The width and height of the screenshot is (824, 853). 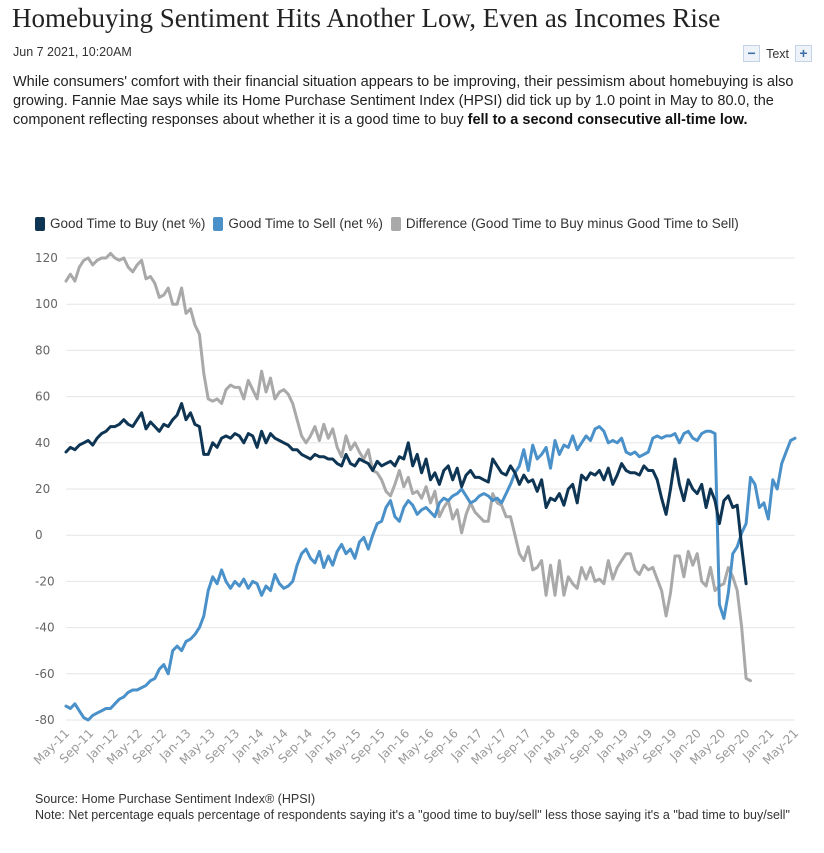 What do you see at coordinates (45, 628) in the screenshot?
I see `y-tick-label: -40` at bounding box center [45, 628].